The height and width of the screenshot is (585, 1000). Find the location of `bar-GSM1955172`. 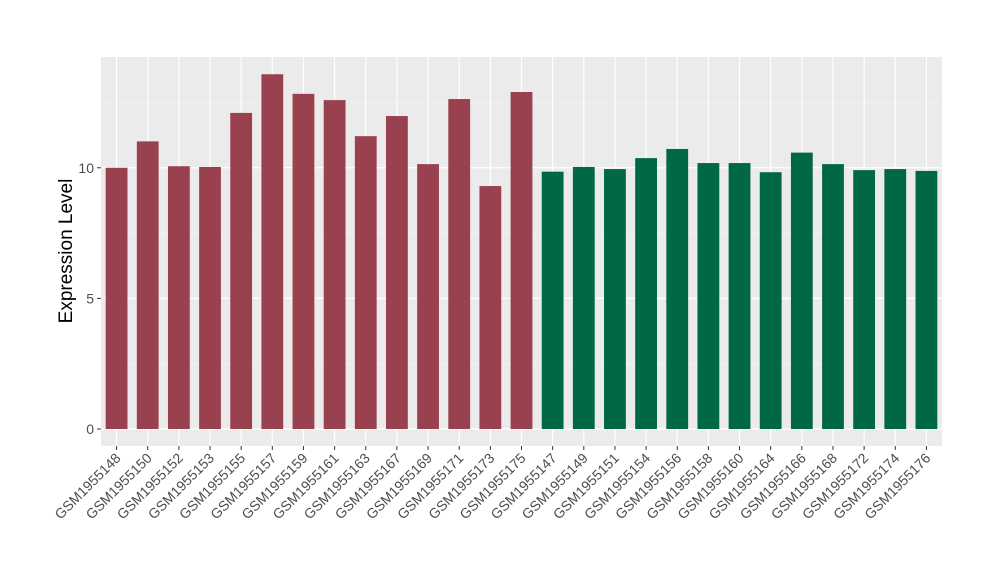

bar-GSM1955172 is located at coordinates (864, 300).